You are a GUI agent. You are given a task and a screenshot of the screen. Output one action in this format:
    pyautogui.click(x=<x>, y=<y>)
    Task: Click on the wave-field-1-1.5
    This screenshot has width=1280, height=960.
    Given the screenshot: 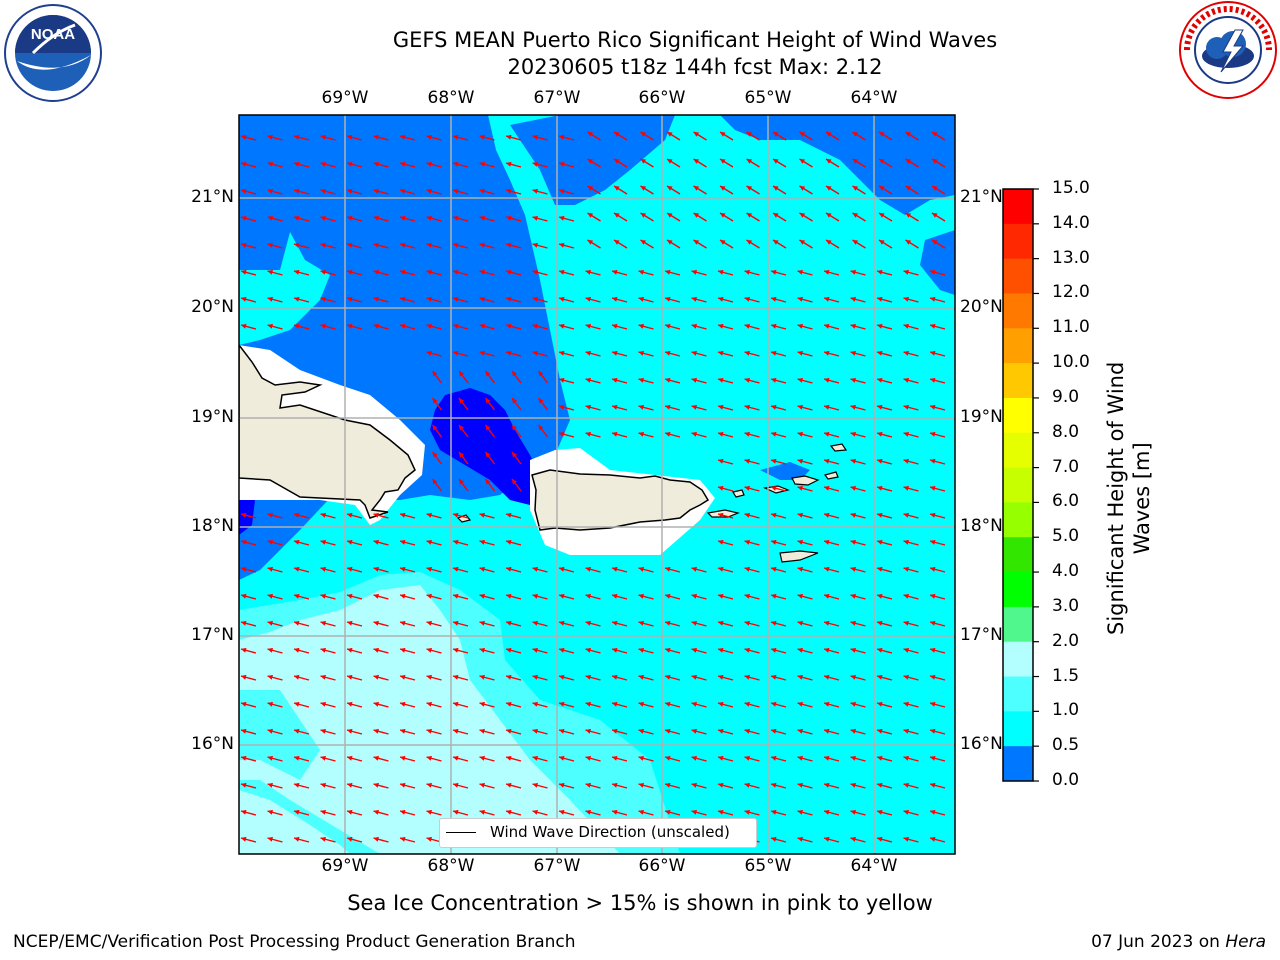 What is the action you would take?
    pyautogui.click(x=284, y=288)
    